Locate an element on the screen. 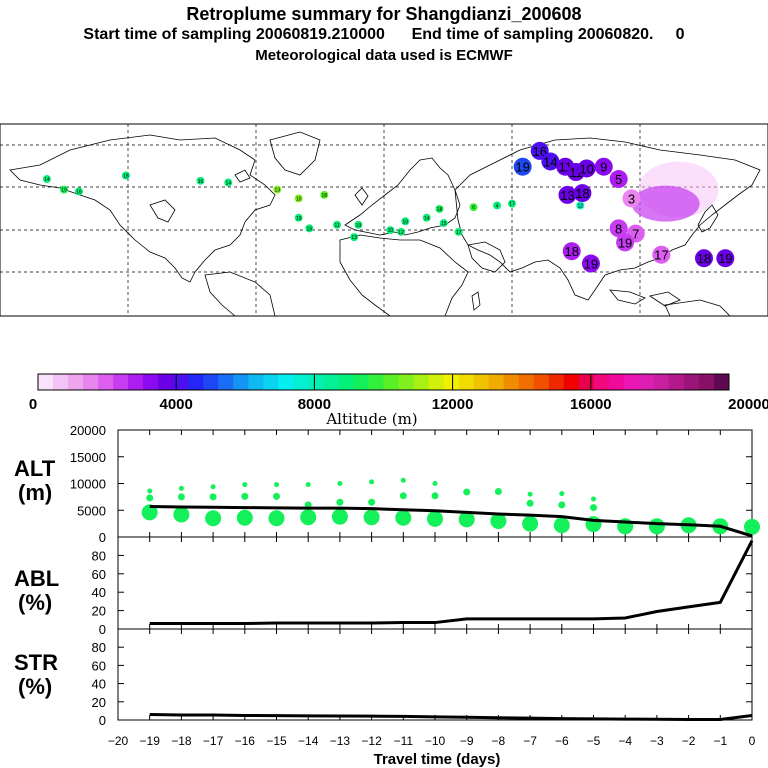 The width and height of the screenshot is (768, 768). x-tick-label: −13 is located at coordinates (340, 741).